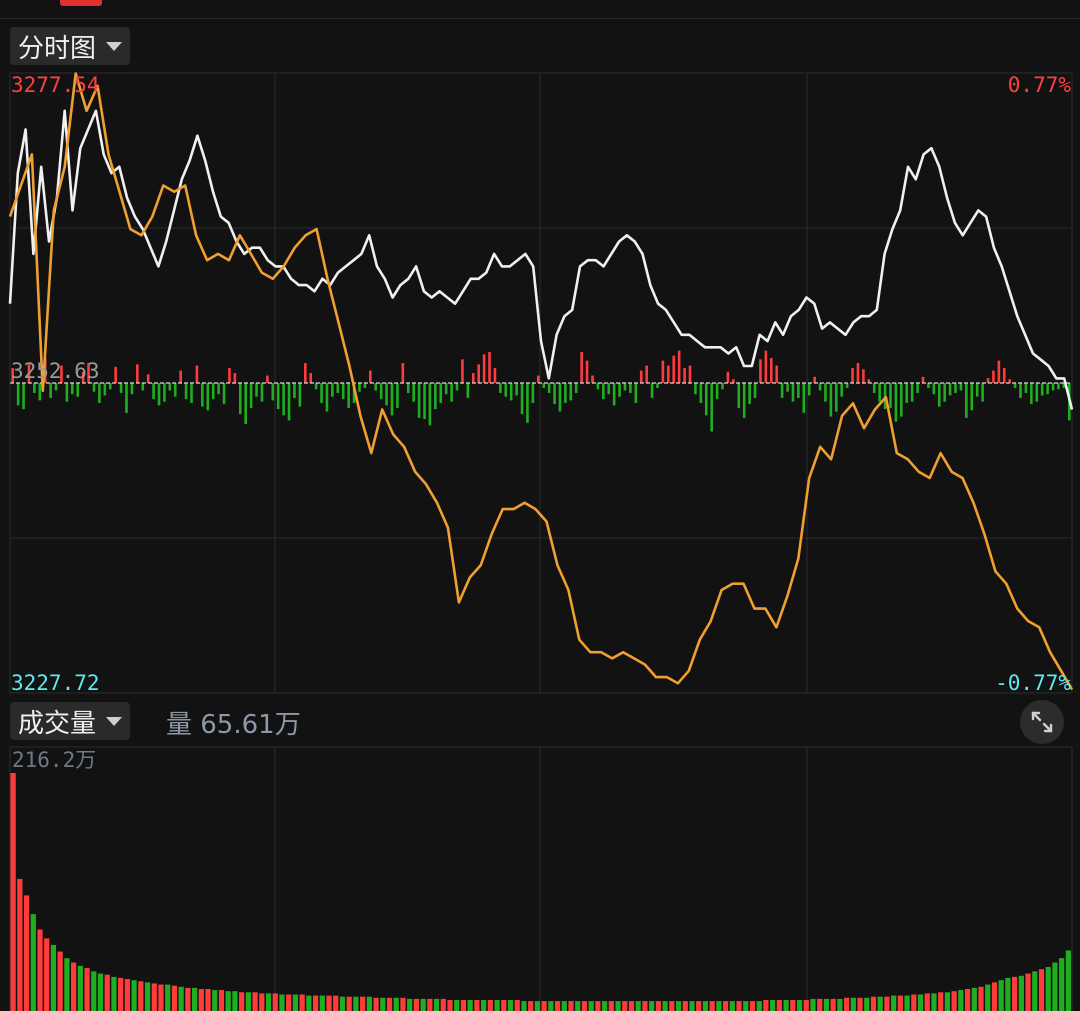 This screenshot has width=1080, height=1011. I want to click on timeshare-dropdown: 分时图, so click(70, 46).